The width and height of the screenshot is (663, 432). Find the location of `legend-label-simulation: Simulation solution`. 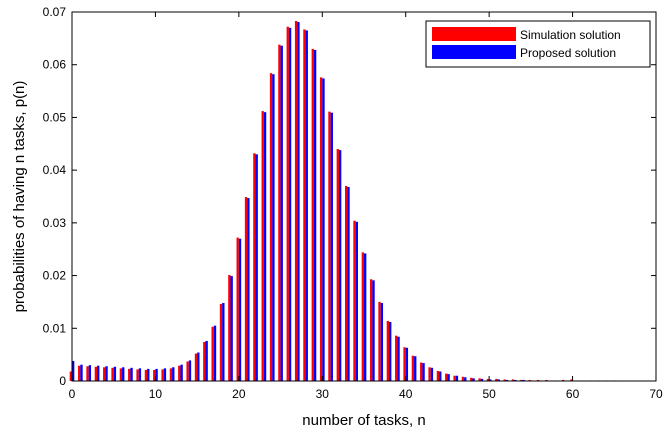

legend-label-simulation: Simulation solution is located at coordinates (570, 35).